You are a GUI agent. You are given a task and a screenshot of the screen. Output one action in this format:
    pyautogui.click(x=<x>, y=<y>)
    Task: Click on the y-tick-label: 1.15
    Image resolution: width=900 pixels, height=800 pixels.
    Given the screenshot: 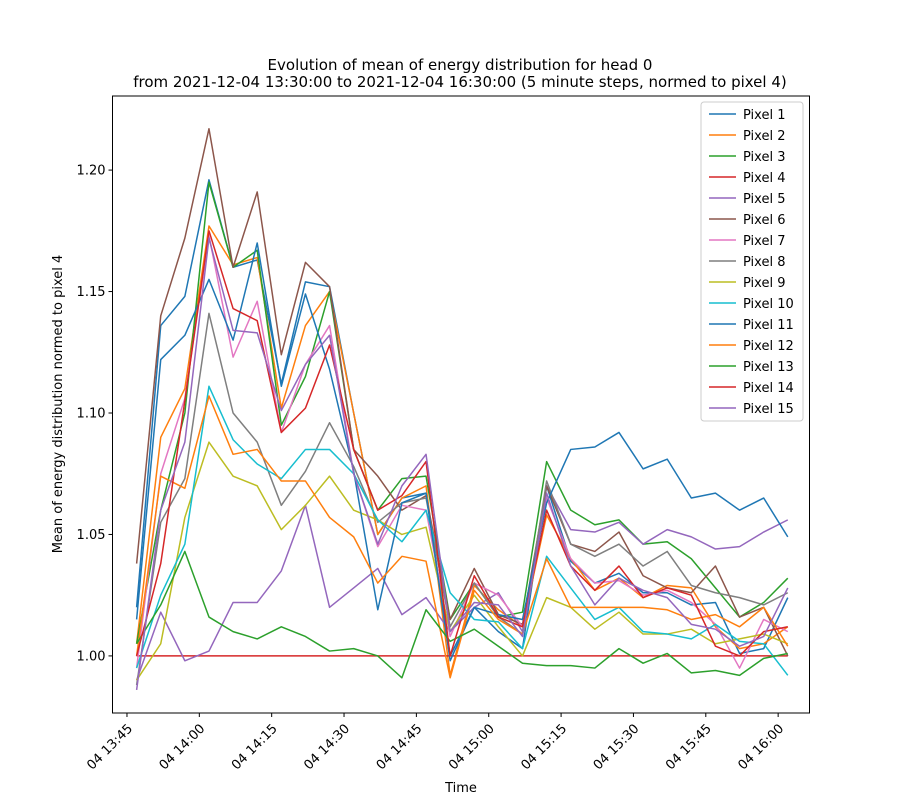 What is the action you would take?
    pyautogui.click(x=91, y=292)
    